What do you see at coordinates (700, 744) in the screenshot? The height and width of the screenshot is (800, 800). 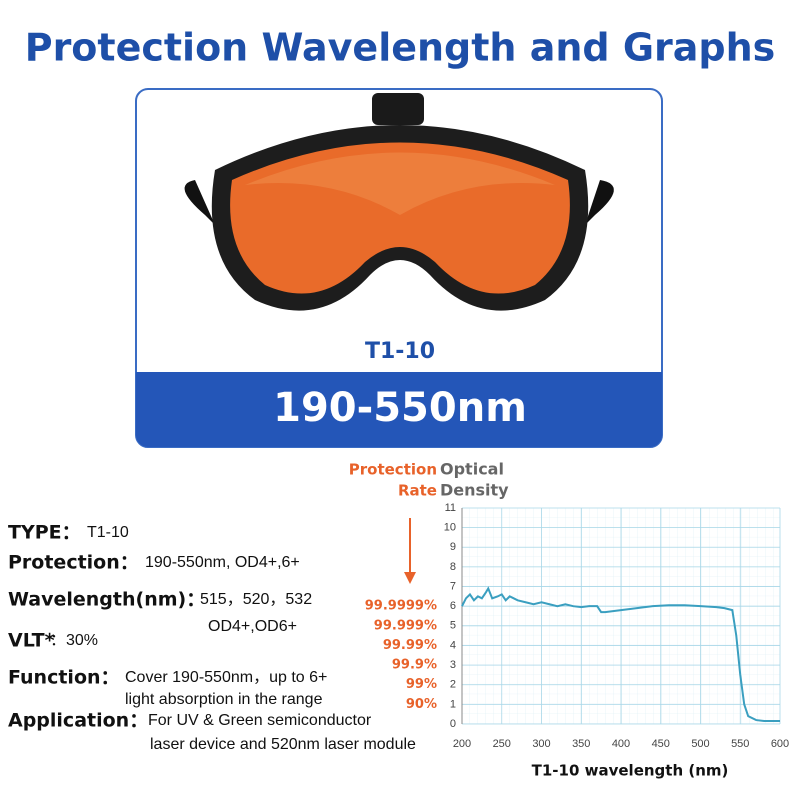 I see `x-tick-label: 500` at bounding box center [700, 744].